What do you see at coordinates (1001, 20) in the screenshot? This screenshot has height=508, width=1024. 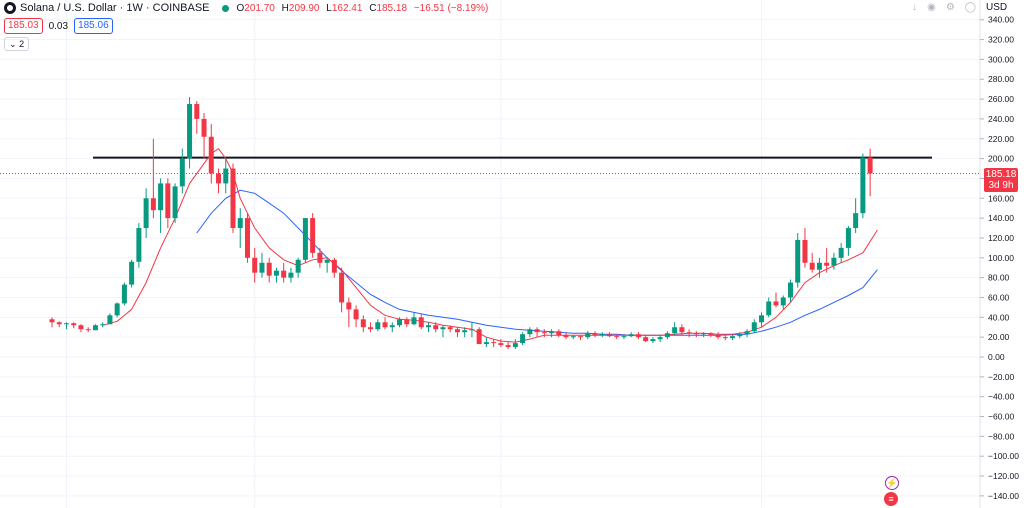 I see `y-tick-label: 340.00` at bounding box center [1001, 20].